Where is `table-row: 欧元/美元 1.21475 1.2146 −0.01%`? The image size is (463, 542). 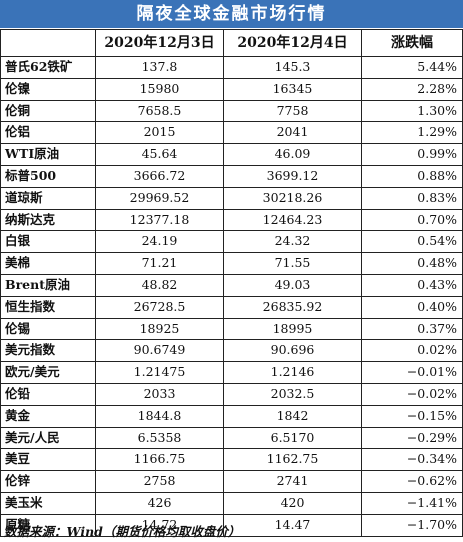
table-row: 欧元/美元 1.21475 1.2146 −0.01% is located at coordinates (231, 372).